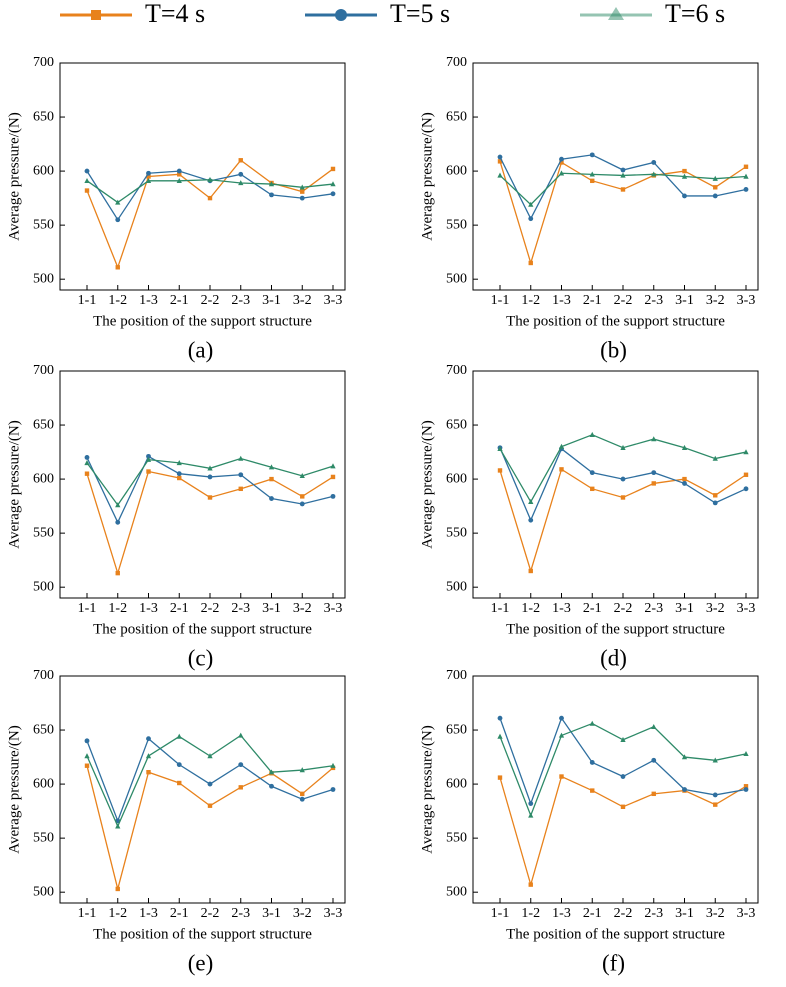 The width and height of the screenshot is (786, 987). I want to click on y-tick-label: 600, so click(43, 783).